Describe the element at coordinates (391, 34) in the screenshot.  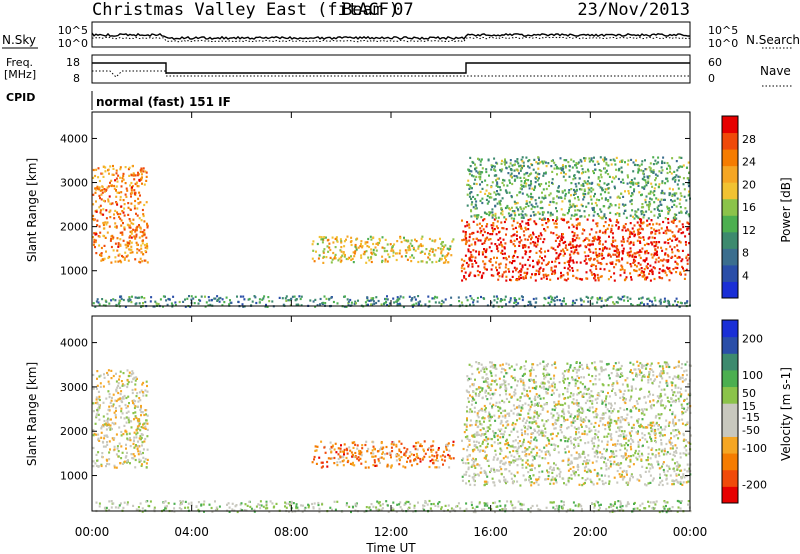
I see `nsky-panel` at that location.